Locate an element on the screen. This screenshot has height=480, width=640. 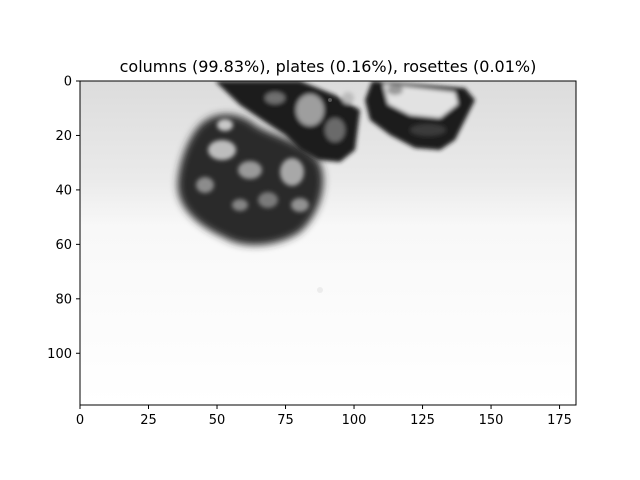
y-axis: 0 20 40 60 80 100 is located at coordinates (63, 218).